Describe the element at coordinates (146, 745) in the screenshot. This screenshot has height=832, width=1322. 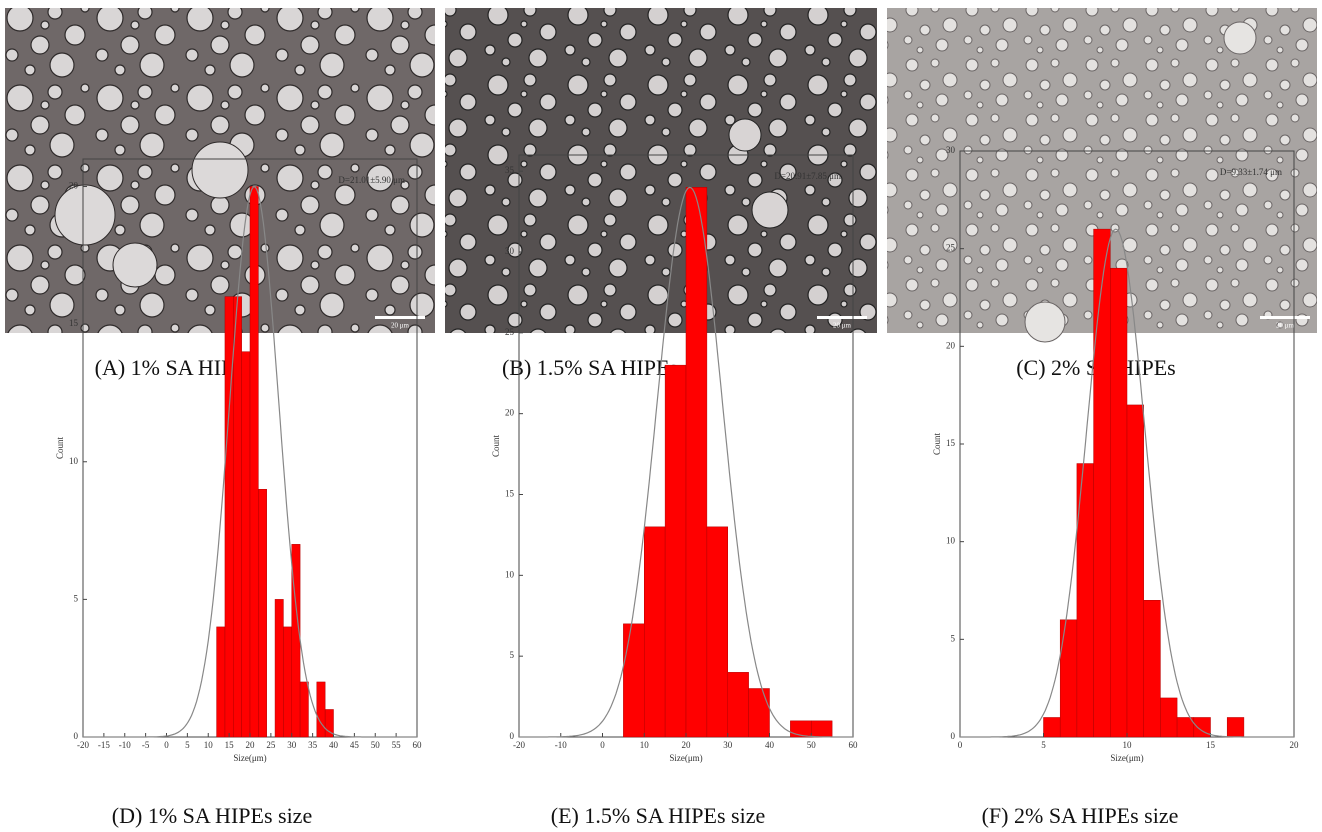
I see `x-tick-label: -5` at that location.